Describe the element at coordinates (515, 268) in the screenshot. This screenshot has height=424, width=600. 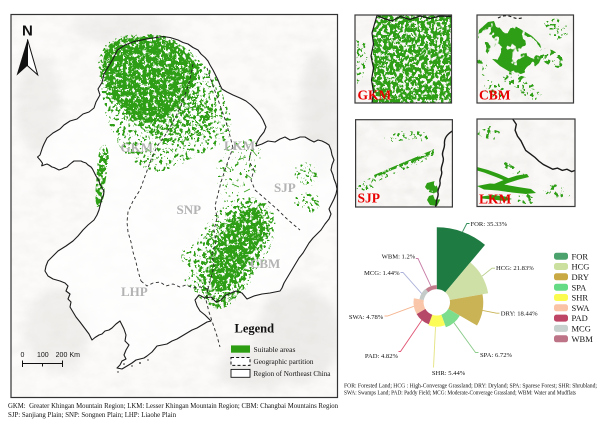
I see `svg-text: HCG: 21.83%` at that location.